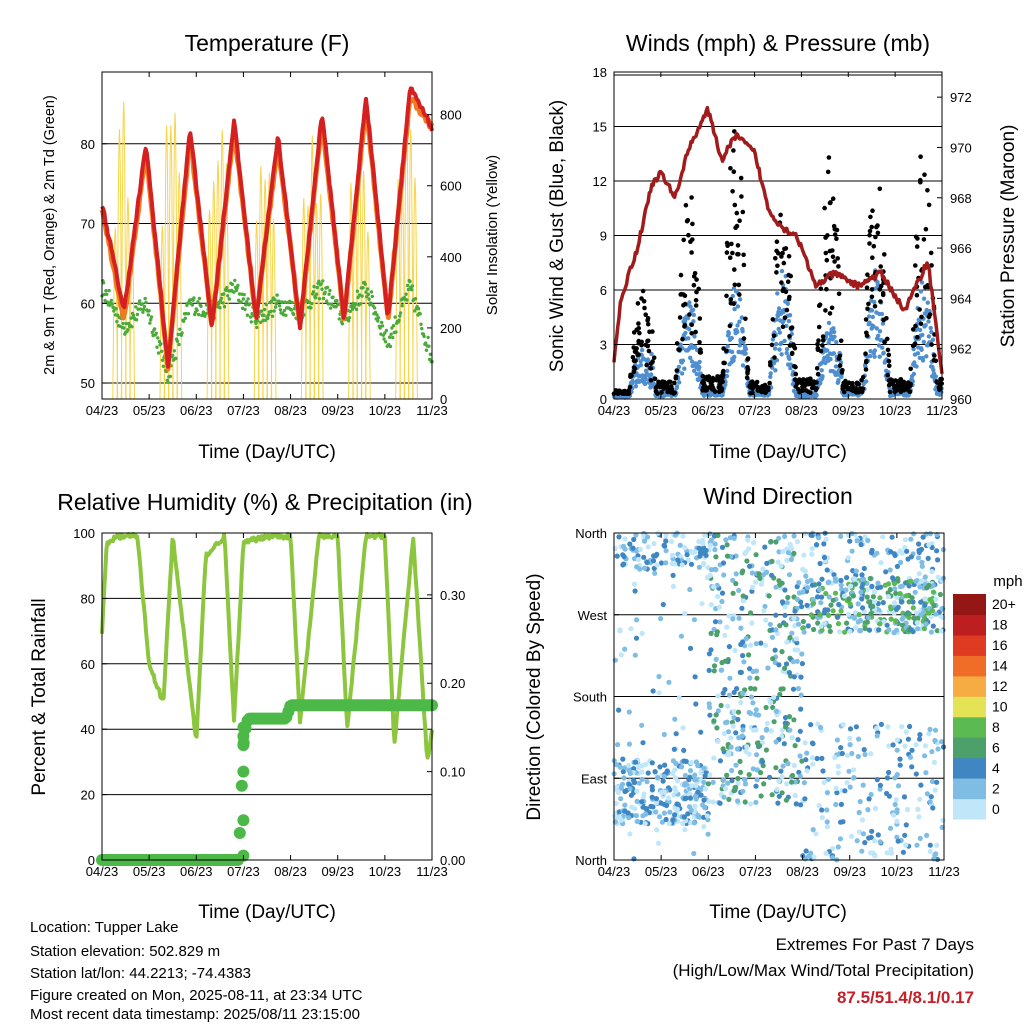 The image size is (1024, 1024). What do you see at coordinates (320, 296) in the screenshot?
I see `solar-insolation-line` at bounding box center [320, 296].